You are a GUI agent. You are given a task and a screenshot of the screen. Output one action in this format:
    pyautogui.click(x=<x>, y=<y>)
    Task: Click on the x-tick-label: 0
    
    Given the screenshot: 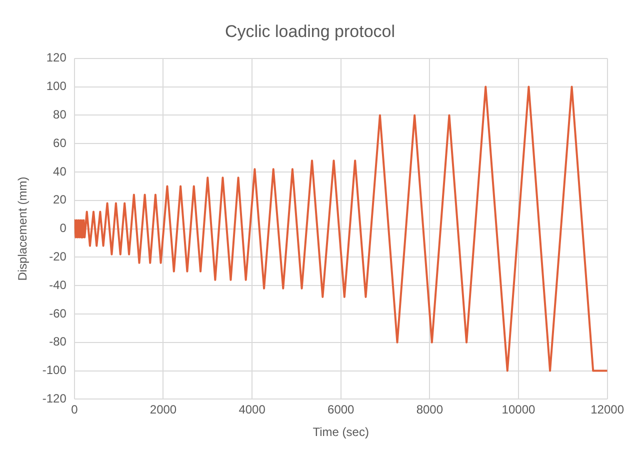 What is the action you would take?
    pyautogui.click(x=74, y=409)
    